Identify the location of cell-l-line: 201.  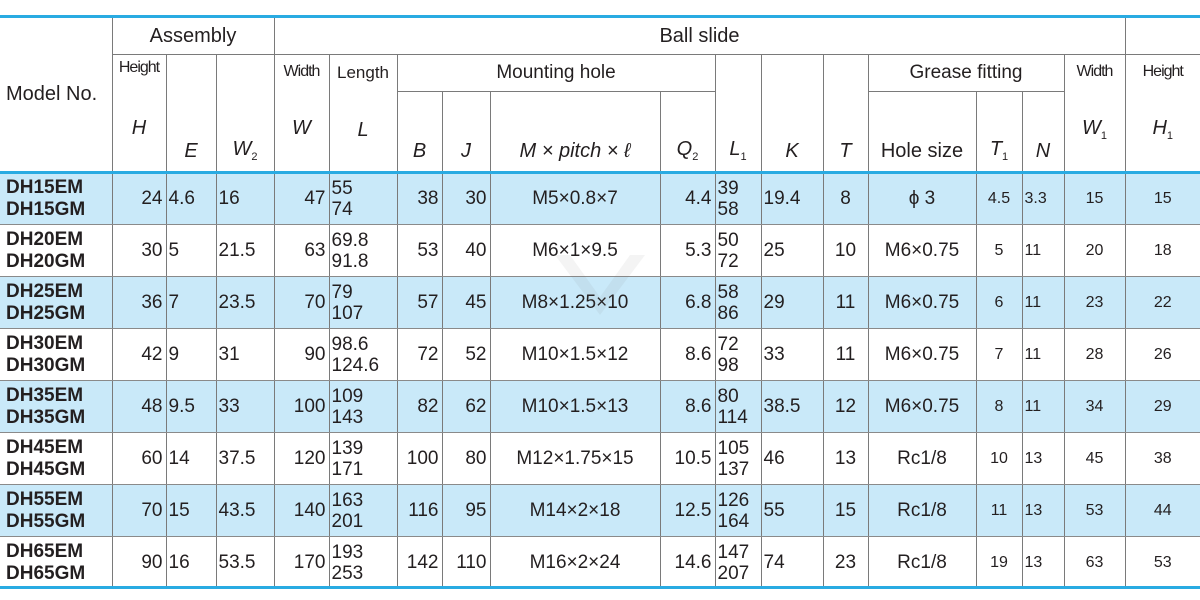
(347, 521).